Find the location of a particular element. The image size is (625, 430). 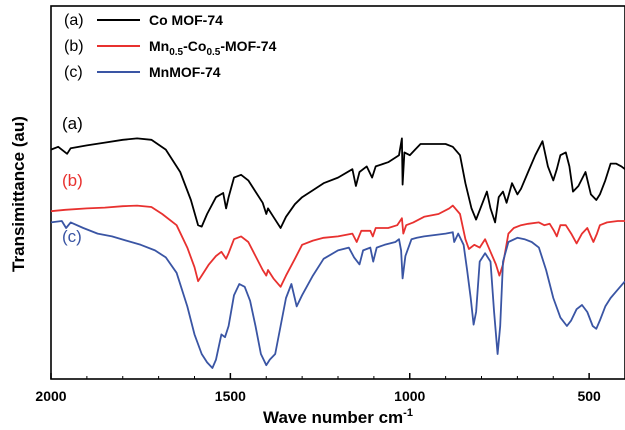

legend-entry-a: Co MOF-74 is located at coordinates (186, 20).